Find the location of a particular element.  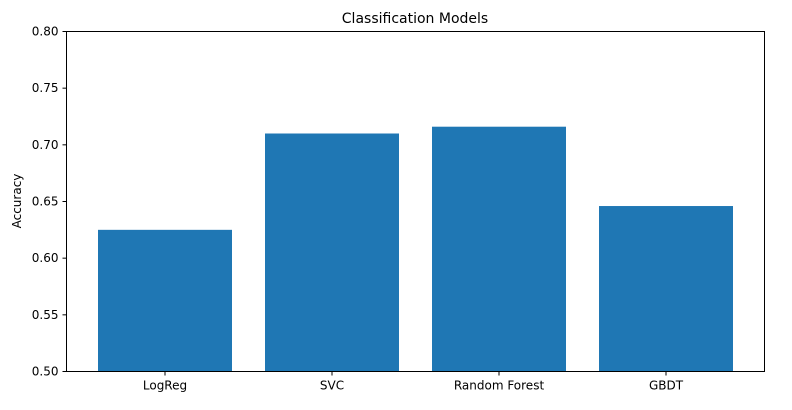

x-tick-label: GBDT is located at coordinates (666, 386).